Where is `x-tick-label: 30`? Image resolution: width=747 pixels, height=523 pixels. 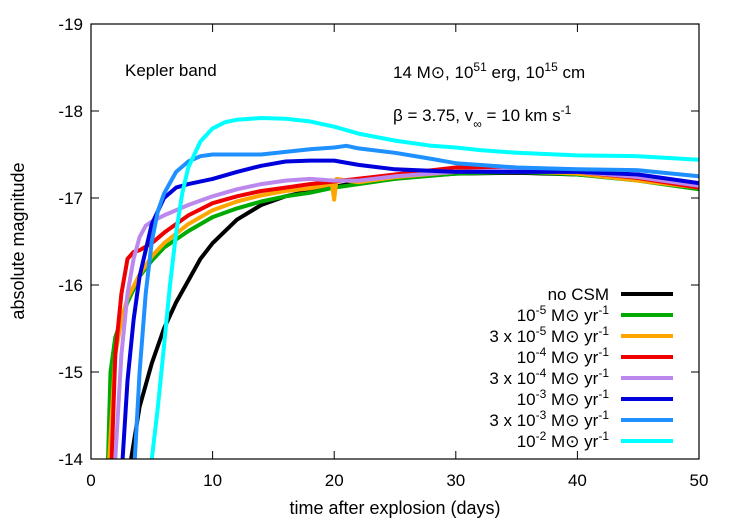
x-tick-label: 30 is located at coordinates (455, 480).